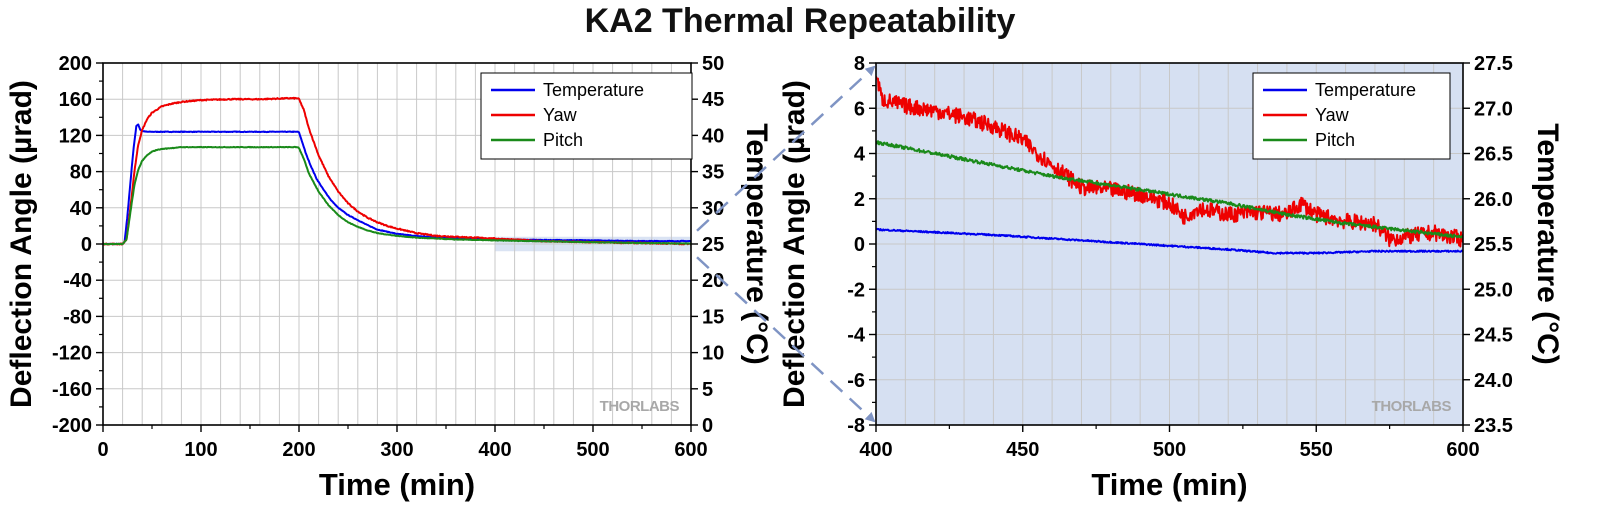 This screenshot has height=513, width=1600. What do you see at coordinates (856, 426) in the screenshot?
I see `y-tick-label: -8` at bounding box center [856, 426].